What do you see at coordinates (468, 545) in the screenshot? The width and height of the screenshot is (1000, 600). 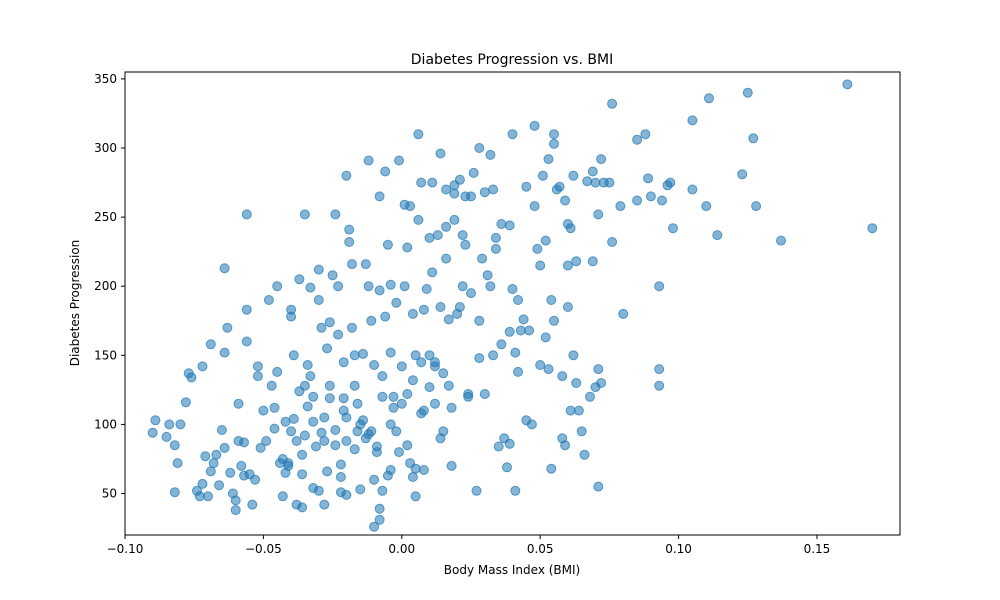 I see `x-axis-ticks: −0.10 −0.05 0.00 0.05 0.10 0.15` at bounding box center [468, 545].